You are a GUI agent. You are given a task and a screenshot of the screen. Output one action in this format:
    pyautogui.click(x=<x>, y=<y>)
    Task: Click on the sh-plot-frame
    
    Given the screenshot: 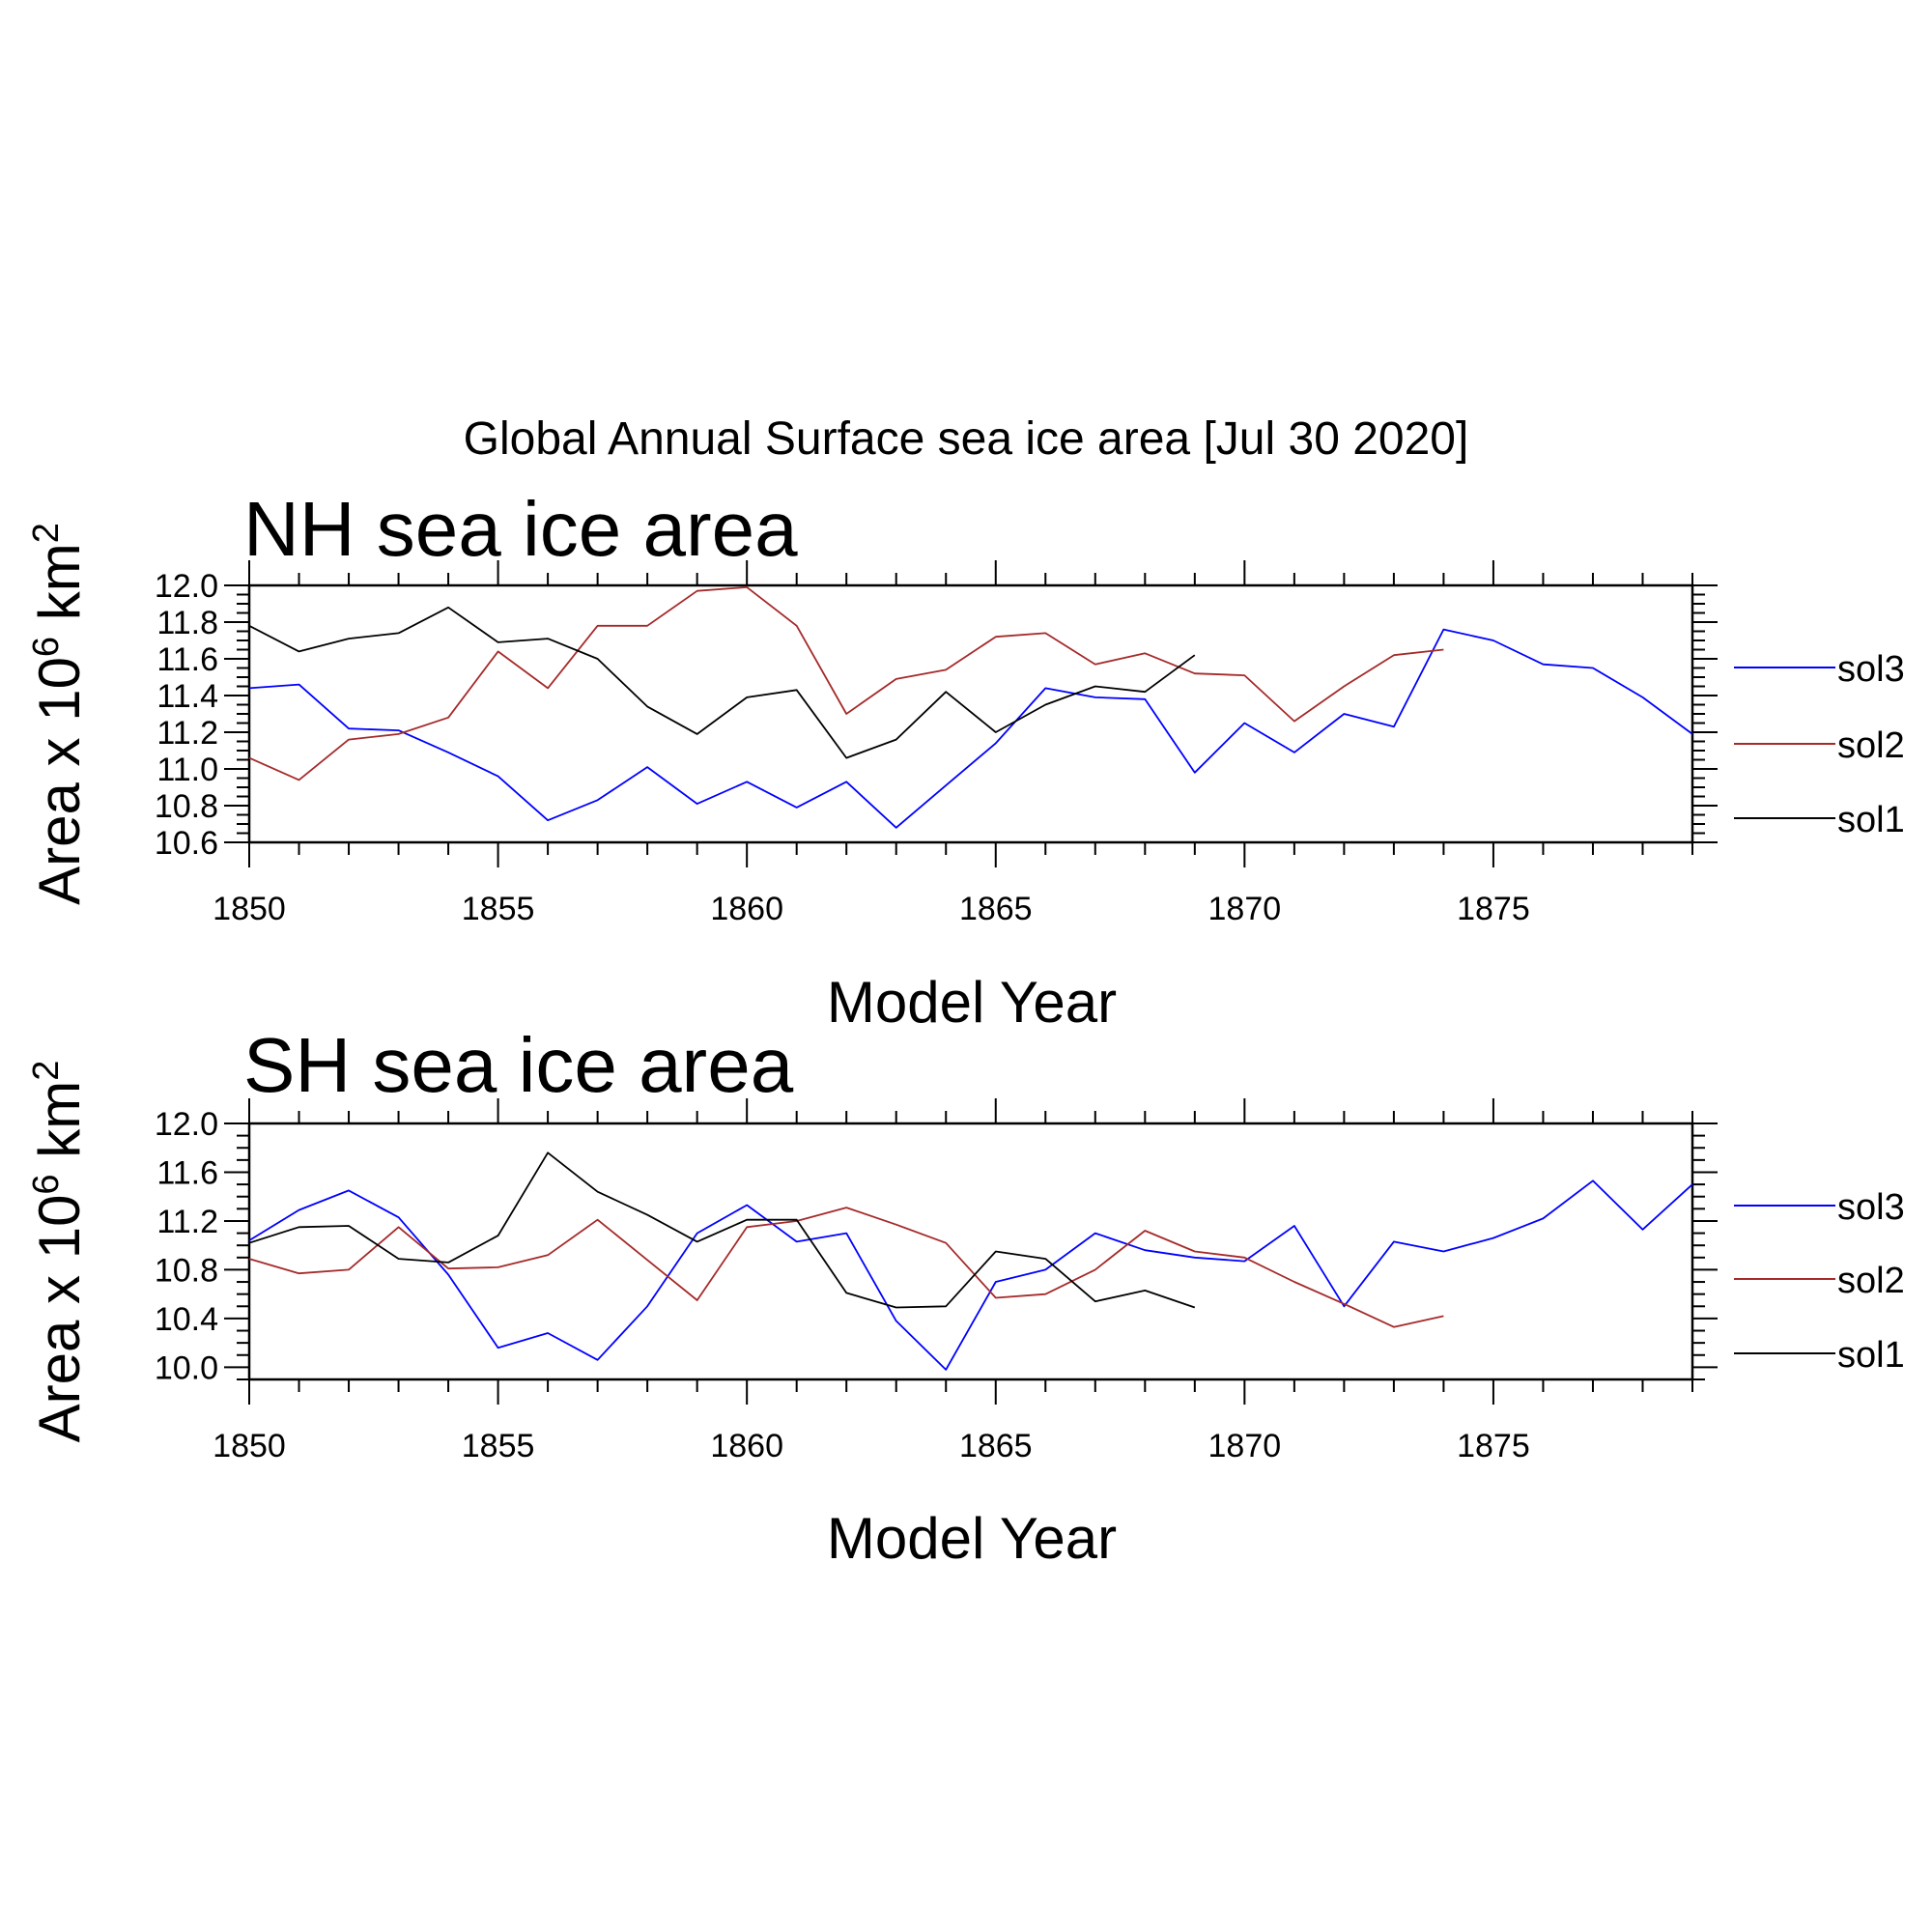 What is the action you would take?
    pyautogui.click(x=970, y=1251)
    